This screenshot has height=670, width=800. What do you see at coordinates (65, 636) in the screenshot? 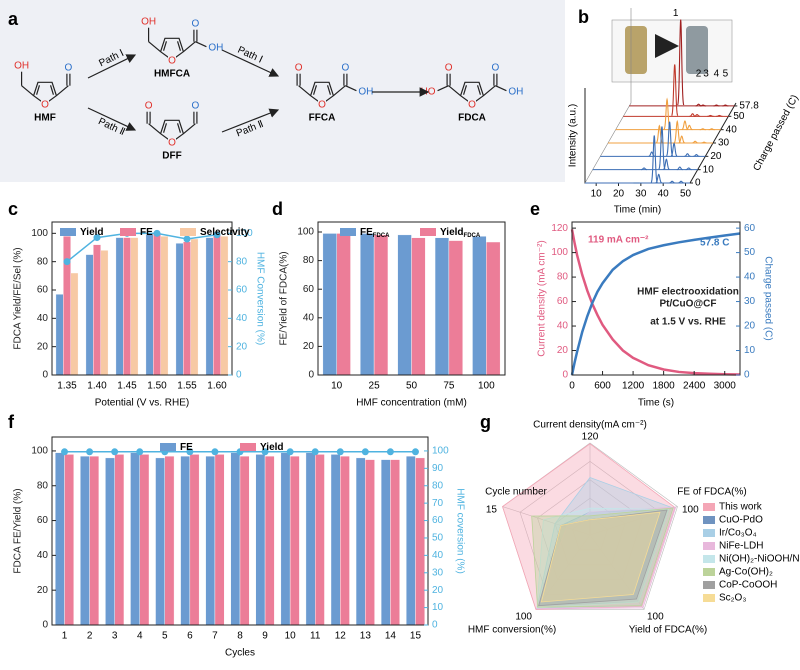
I see `x-tick-label: 1` at bounding box center [65, 636].